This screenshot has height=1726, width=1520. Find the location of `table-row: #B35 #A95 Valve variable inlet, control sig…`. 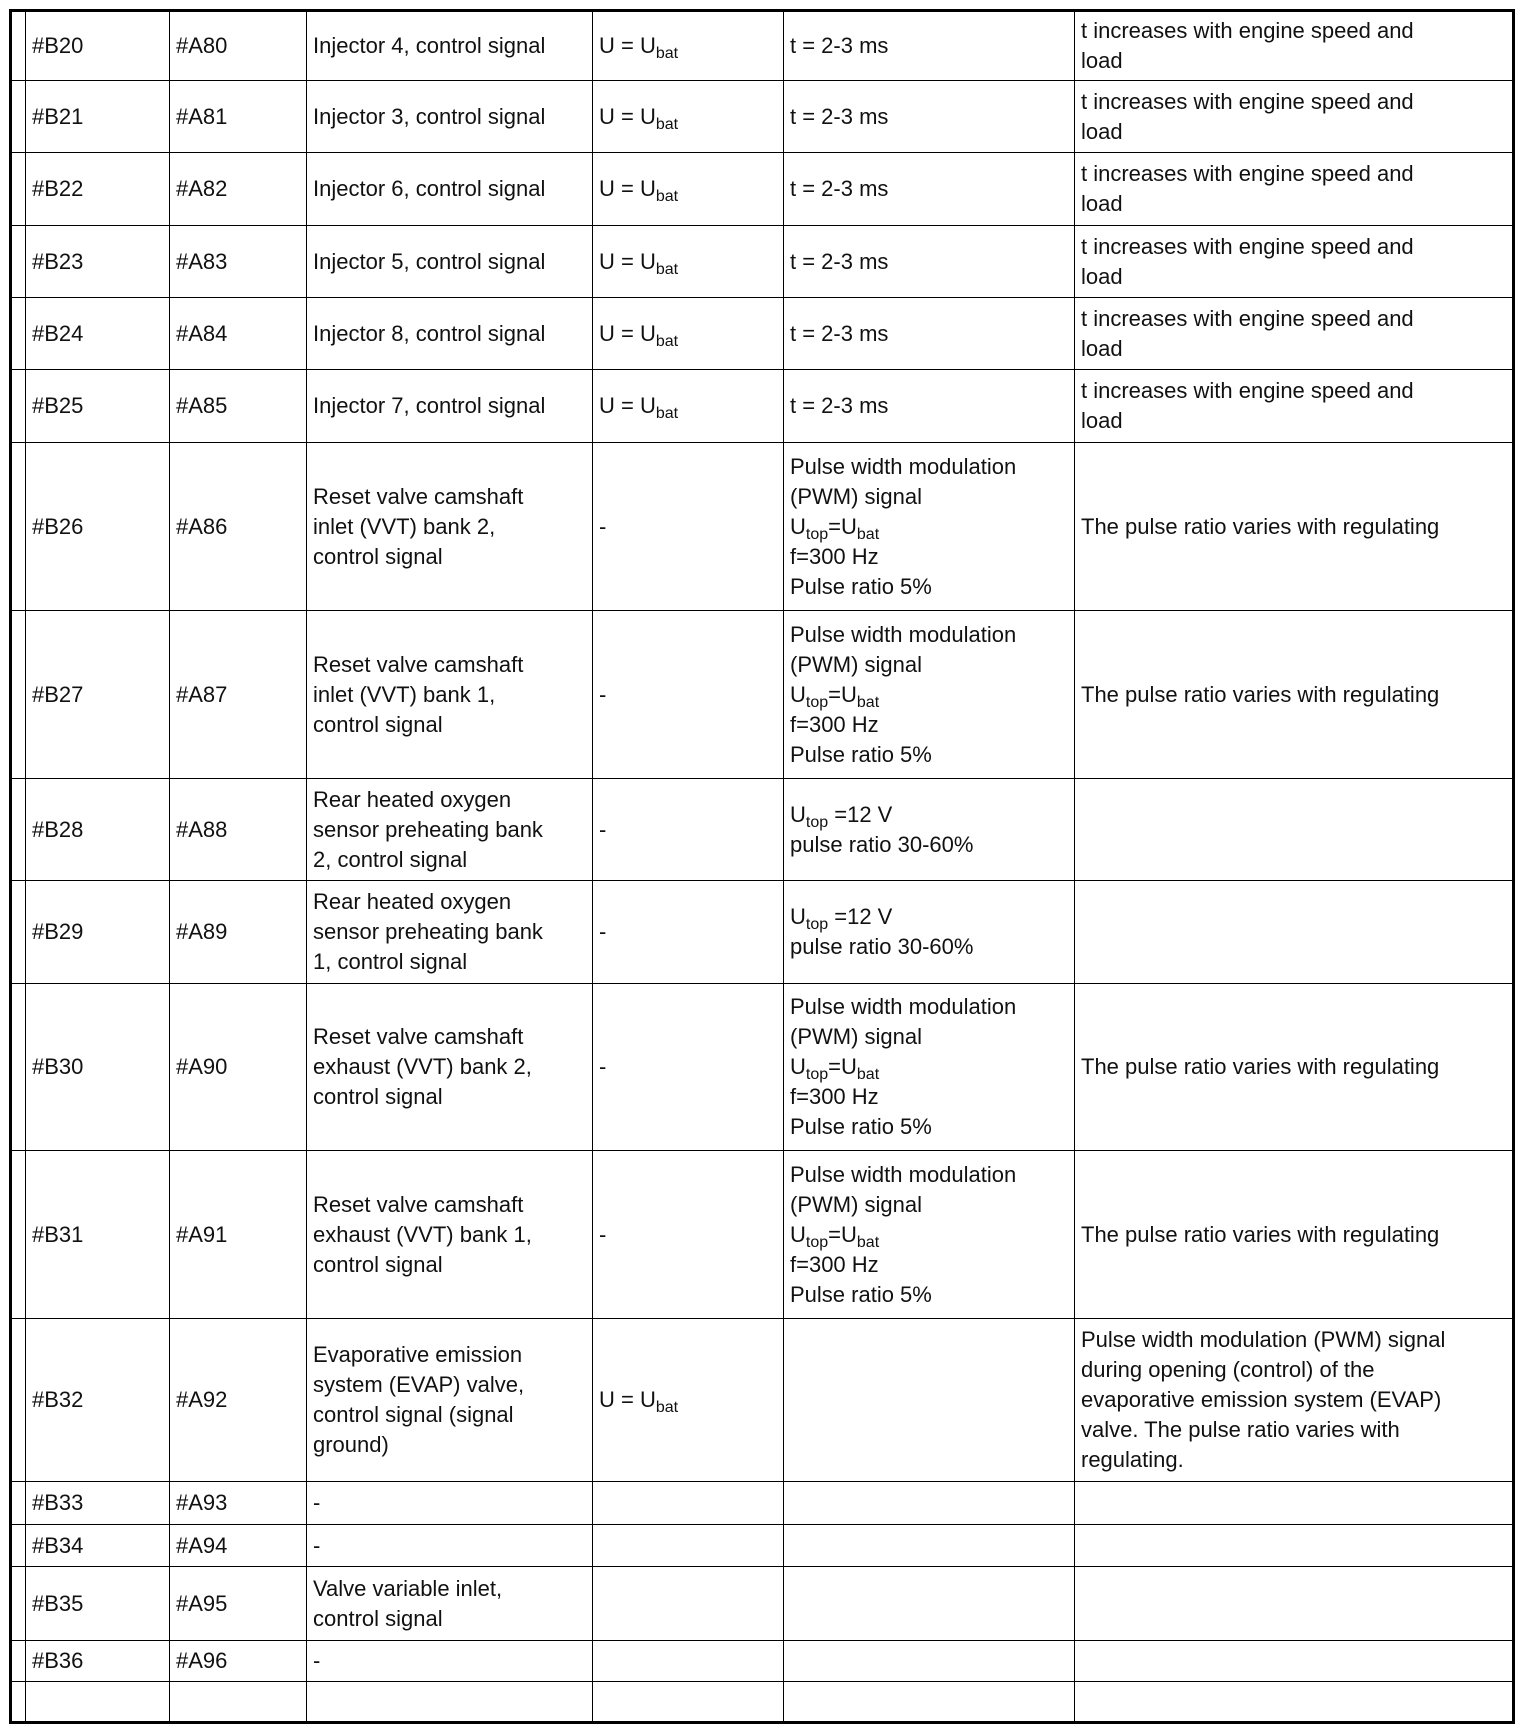

table-row: #B35 #A95 Valve variable inlet, control sig… is located at coordinates (762, 1603).